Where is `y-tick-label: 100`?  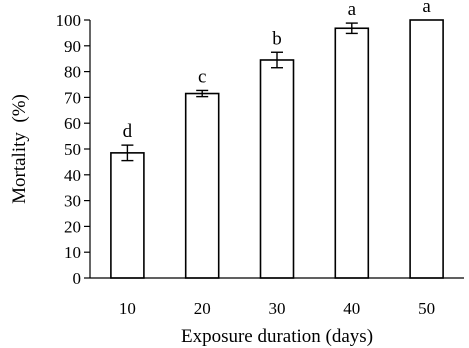 y-tick-label: 100 is located at coordinates (69, 20).